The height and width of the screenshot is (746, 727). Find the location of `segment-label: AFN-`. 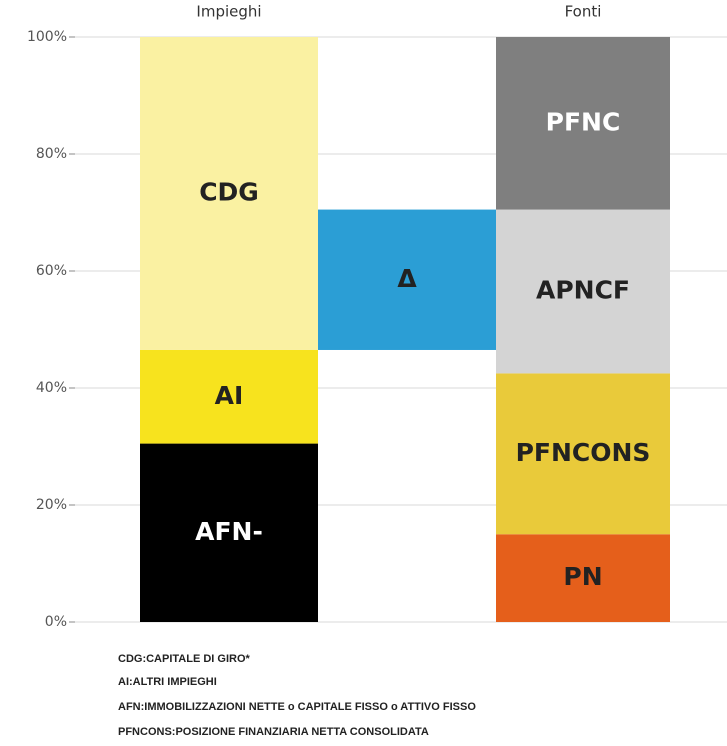

segment-label: AFN- is located at coordinates (229, 531).